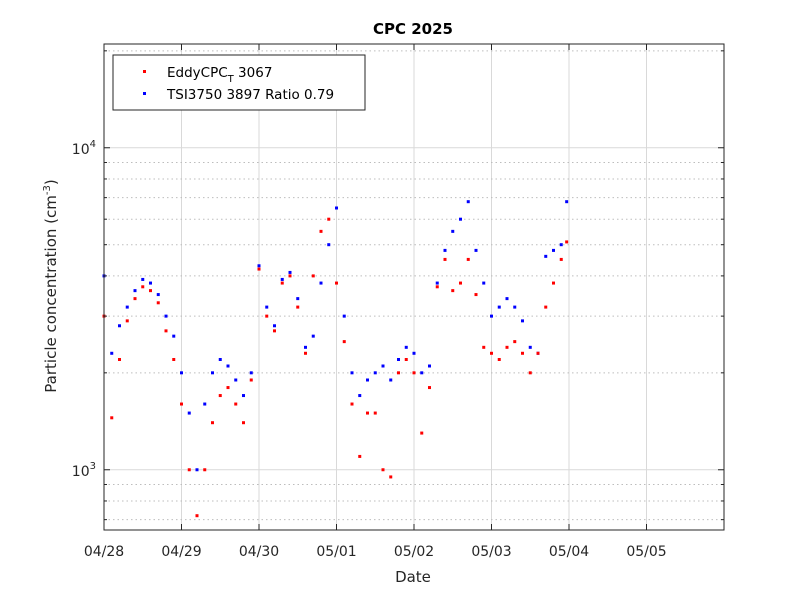 This screenshot has width=800, height=599. I want to click on x-tick-label: 05/05, so click(646, 552).